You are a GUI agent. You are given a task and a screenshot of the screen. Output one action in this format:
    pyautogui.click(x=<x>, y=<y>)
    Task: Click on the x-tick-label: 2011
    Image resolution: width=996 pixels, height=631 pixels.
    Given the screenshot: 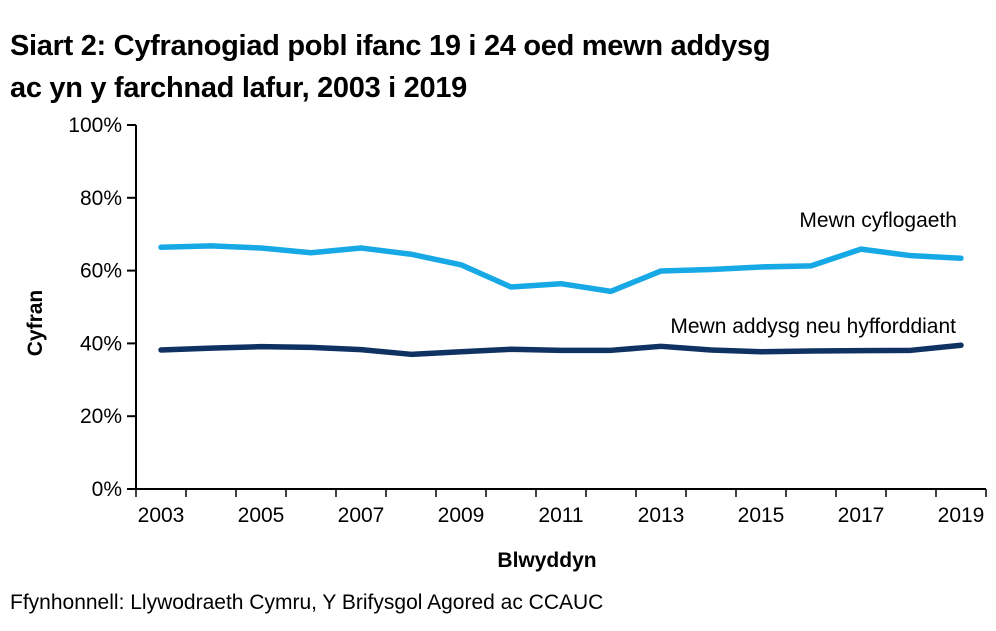 What is the action you would take?
    pyautogui.click(x=560, y=515)
    